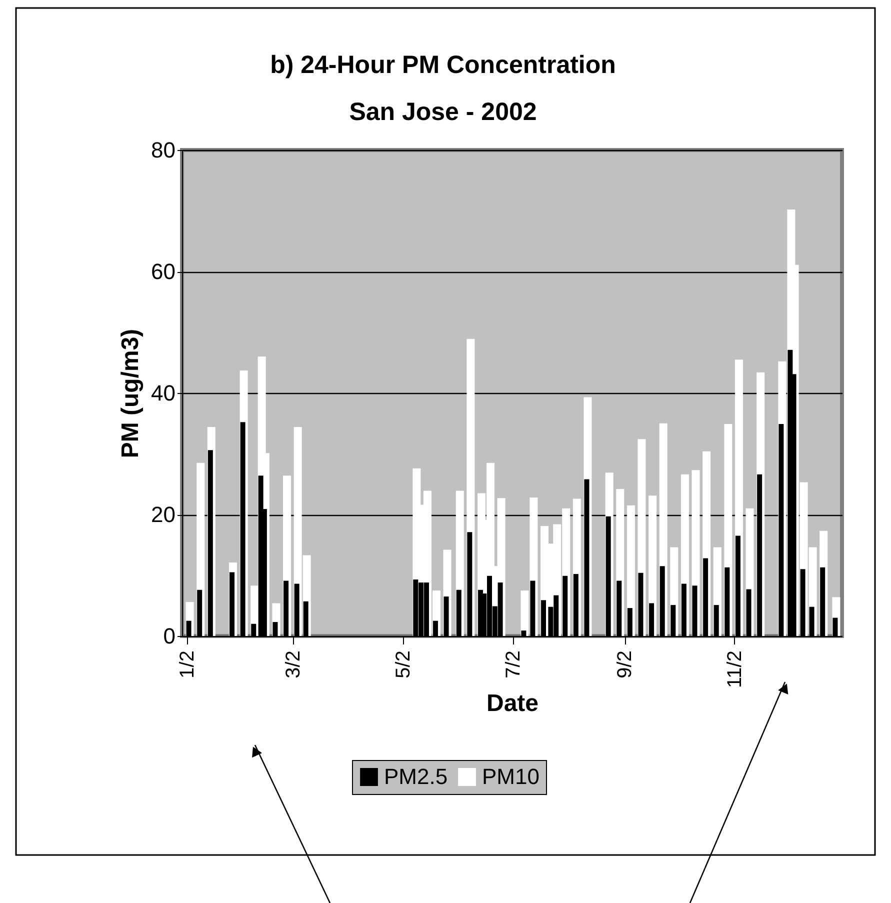 This screenshot has width=891, height=903. Describe the element at coordinates (130, 393) in the screenshot. I see `y-axis-title: PM (ug/m3)` at that location.